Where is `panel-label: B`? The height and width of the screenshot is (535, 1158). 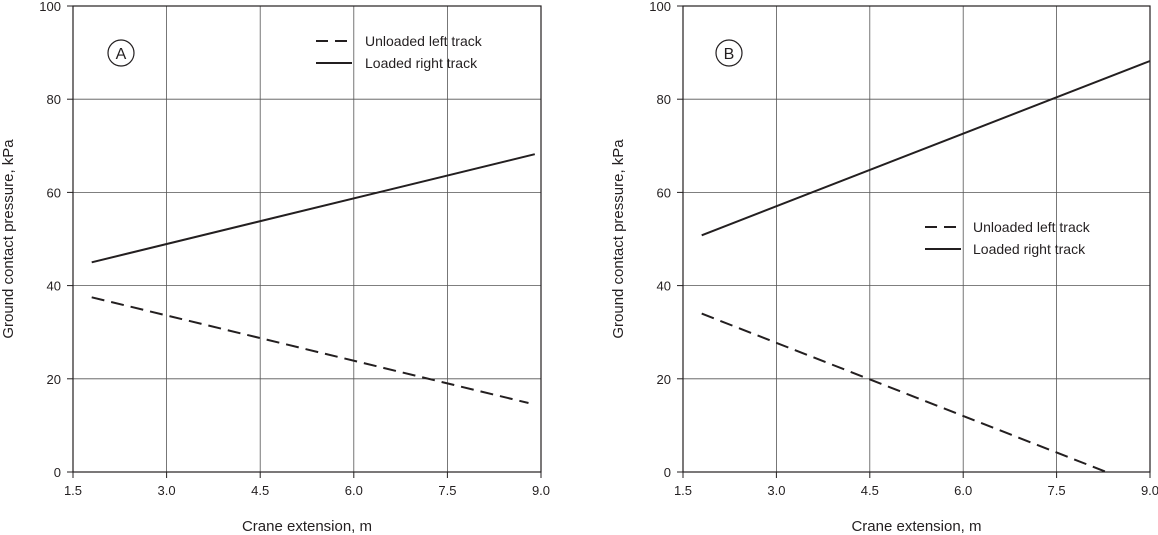 panel-label: B is located at coordinates (729, 54).